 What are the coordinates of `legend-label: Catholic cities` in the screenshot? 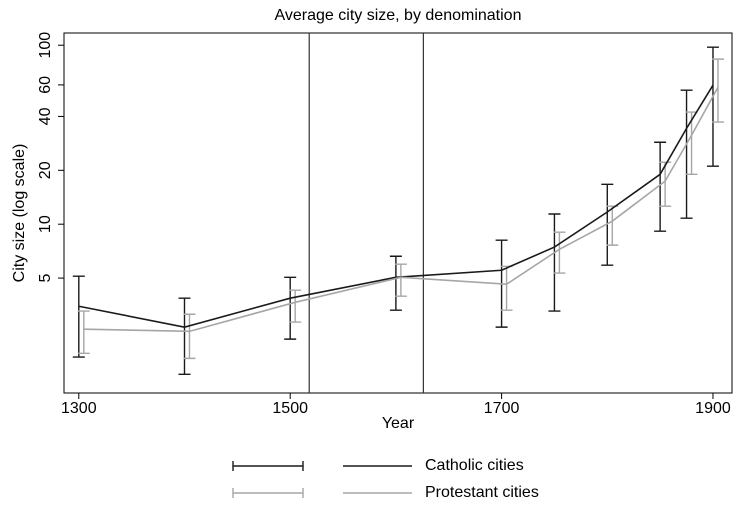 It's located at (474, 465).